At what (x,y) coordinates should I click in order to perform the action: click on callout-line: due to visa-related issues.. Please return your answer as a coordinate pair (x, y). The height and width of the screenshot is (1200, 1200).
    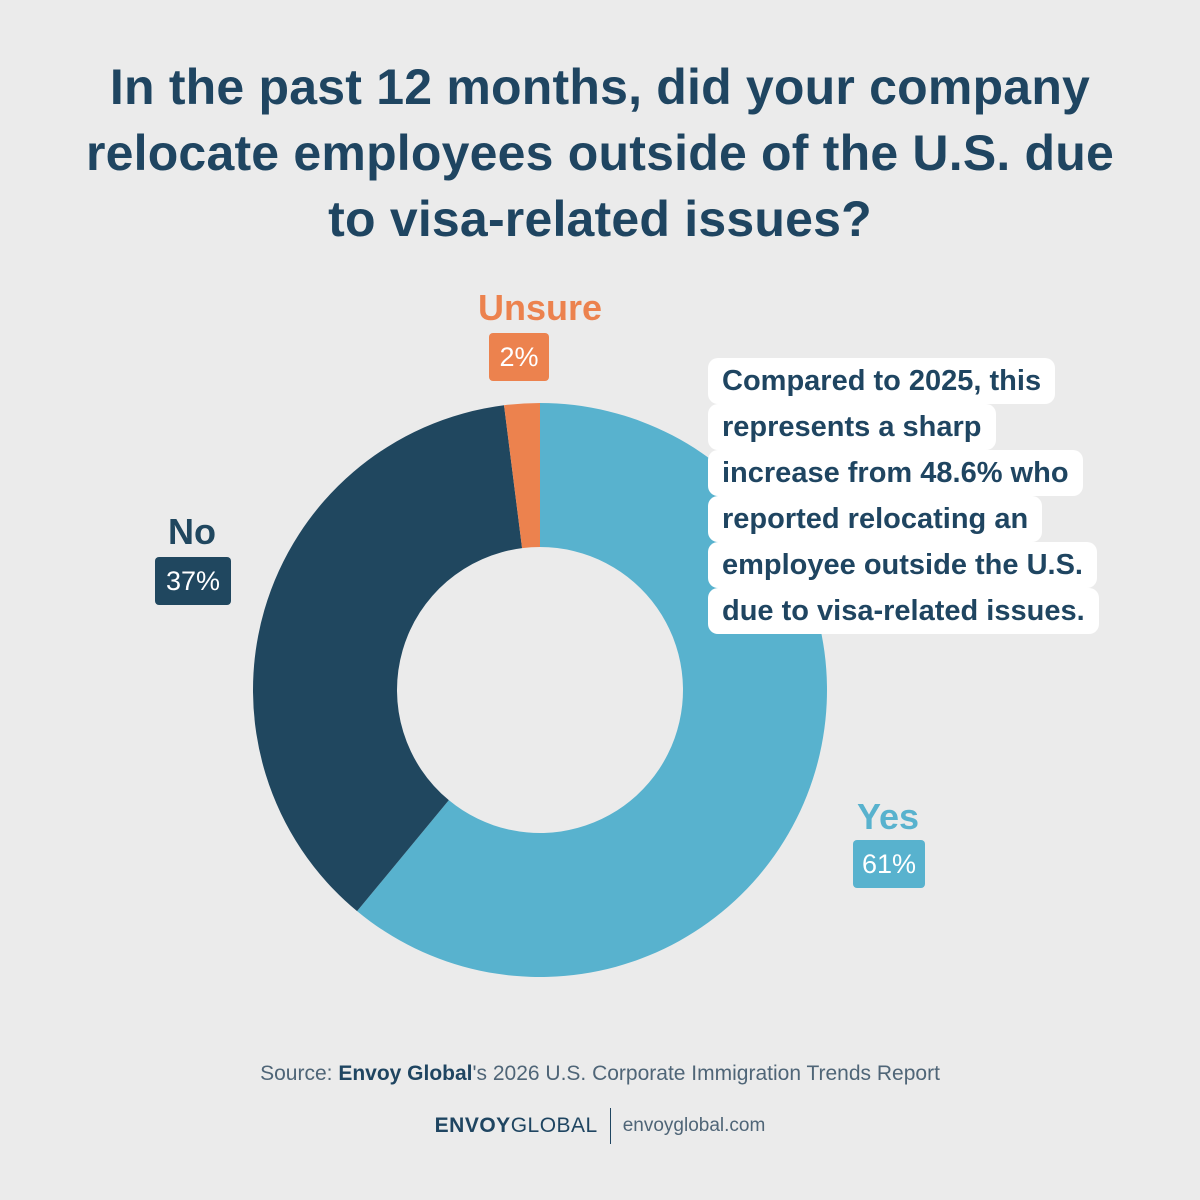
    Looking at the image, I should click on (903, 611).